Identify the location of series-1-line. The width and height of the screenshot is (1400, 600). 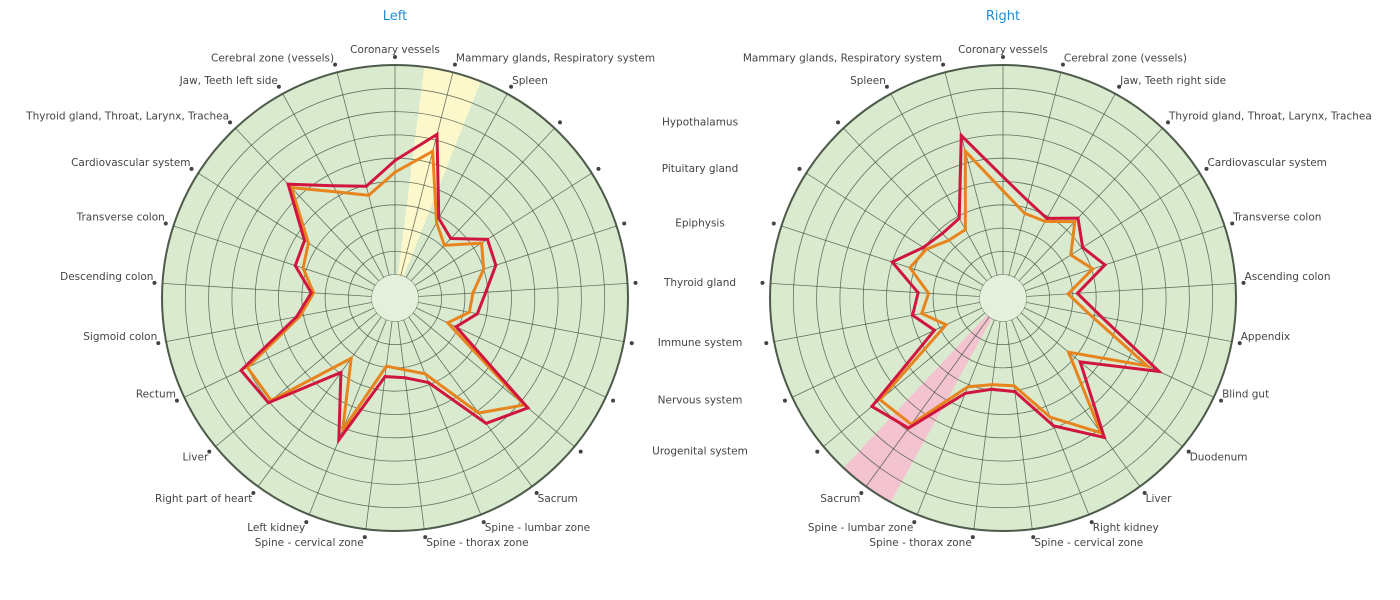
(1016, 285).